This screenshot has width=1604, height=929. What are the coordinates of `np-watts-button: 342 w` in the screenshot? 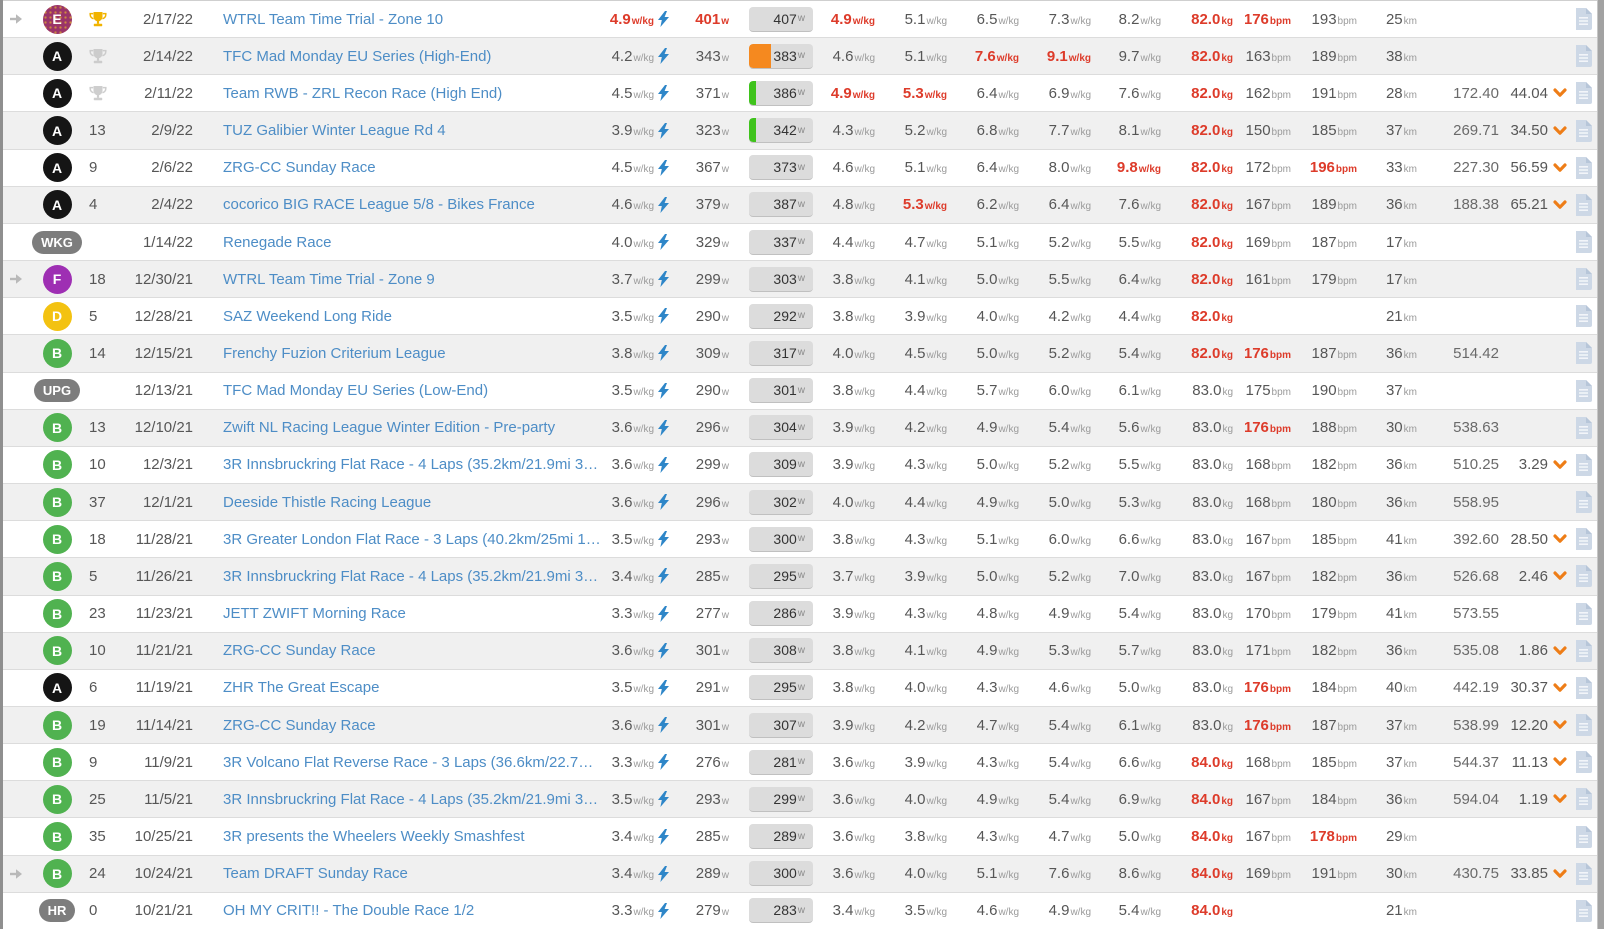 It's located at (781, 131).